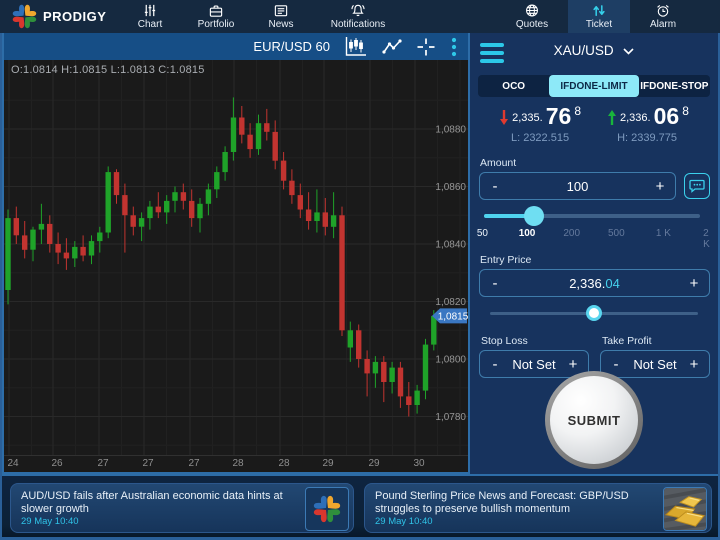  What do you see at coordinates (150, 10) in the screenshot?
I see `chart-levels-icon` at bounding box center [150, 10].